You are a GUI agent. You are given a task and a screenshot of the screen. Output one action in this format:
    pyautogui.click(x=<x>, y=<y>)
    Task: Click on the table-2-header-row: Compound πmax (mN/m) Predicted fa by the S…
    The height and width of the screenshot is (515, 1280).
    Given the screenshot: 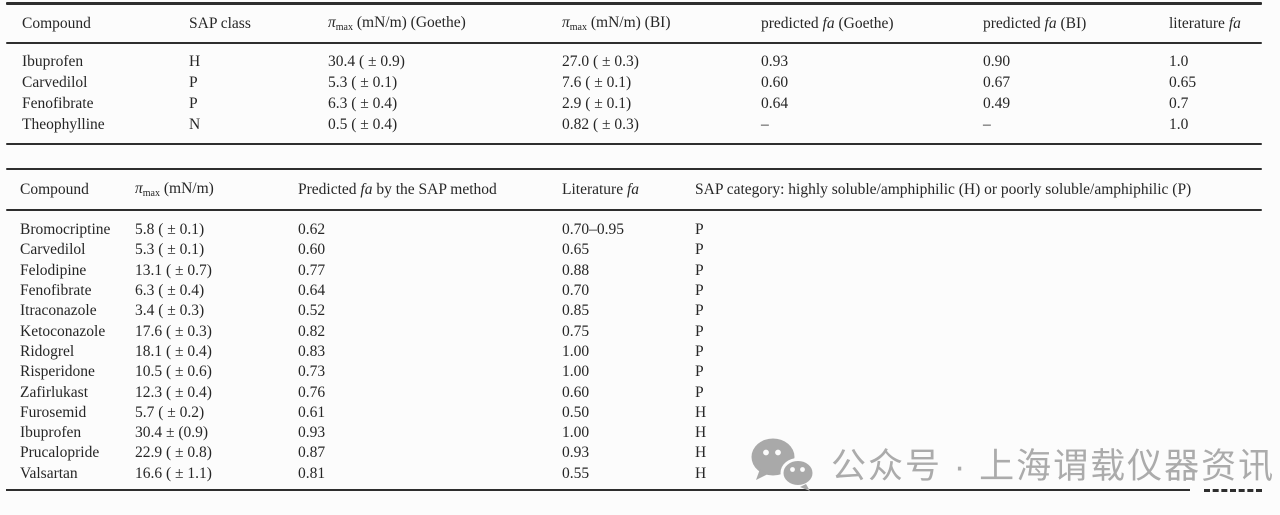 What is the action you would take?
    pyautogui.click(x=634, y=189)
    